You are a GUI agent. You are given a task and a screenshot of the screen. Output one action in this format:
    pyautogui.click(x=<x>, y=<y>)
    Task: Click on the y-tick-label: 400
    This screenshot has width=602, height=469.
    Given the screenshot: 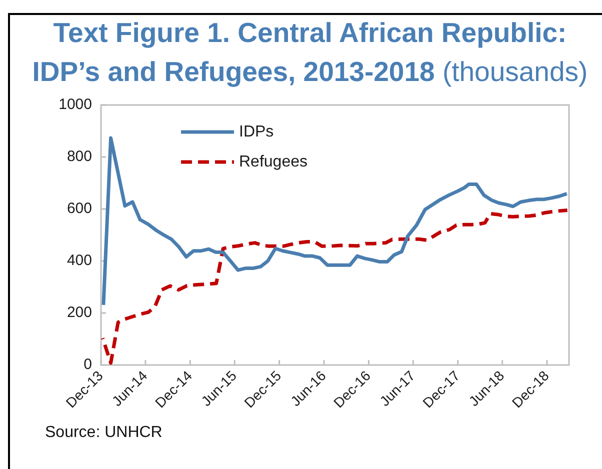 What is the action you would take?
    pyautogui.click(x=79, y=261)
    